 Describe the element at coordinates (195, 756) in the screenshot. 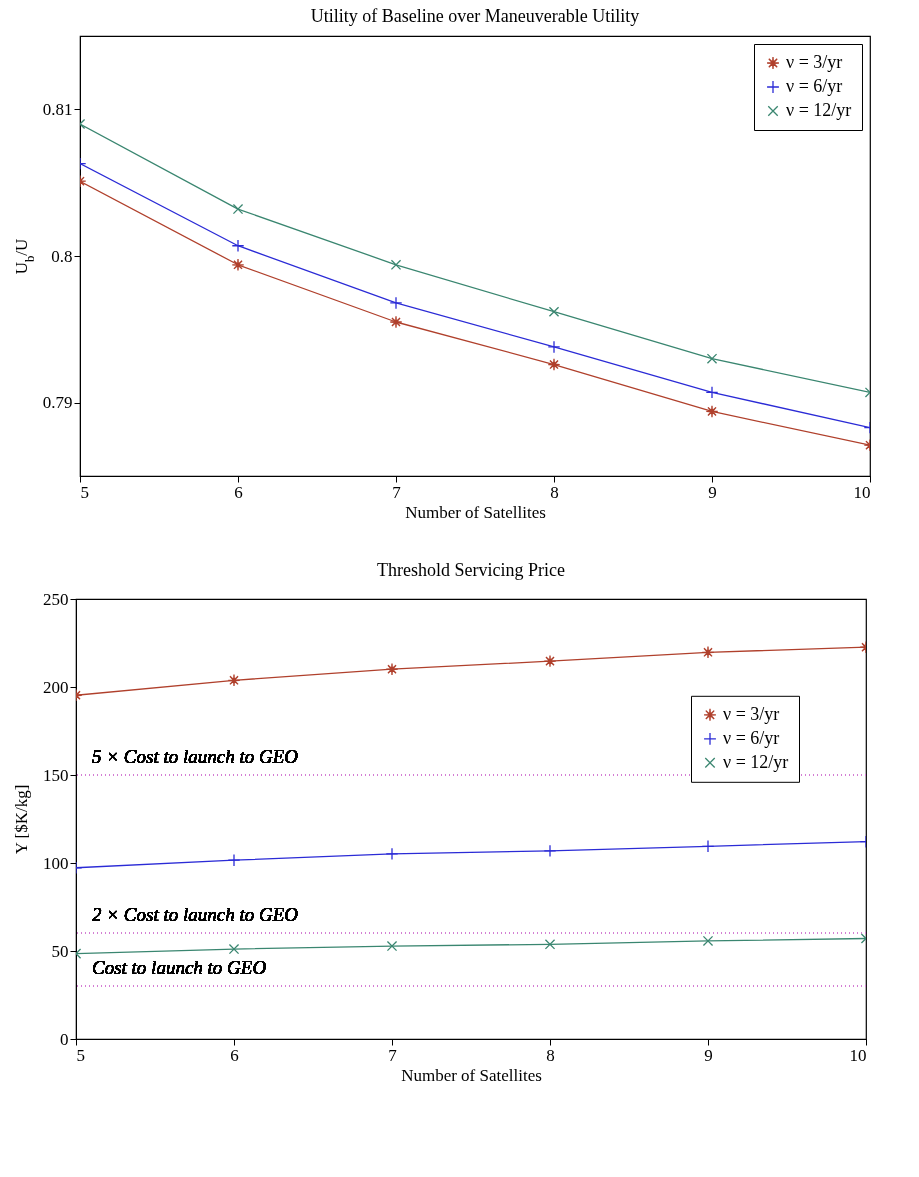

I see `ref-line-label: 5 × Cost to launch to GEO` at that location.